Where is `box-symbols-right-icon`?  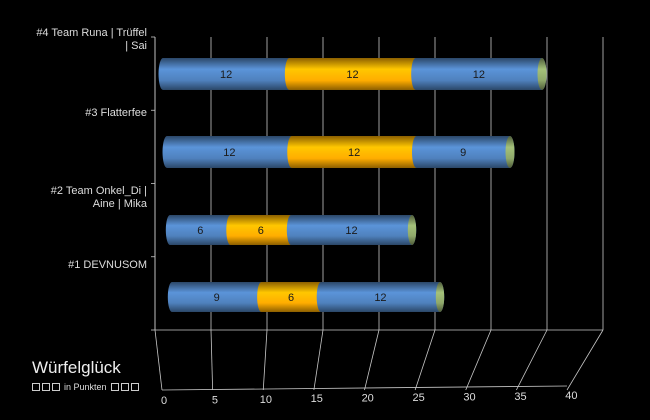
box-symbols-right-icon is located at coordinates (124, 387).